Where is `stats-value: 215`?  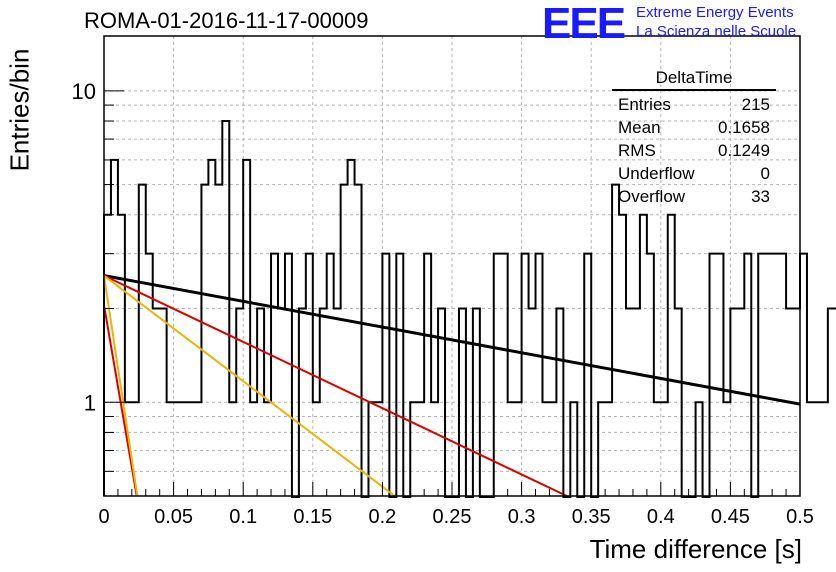 stats-value: 215 is located at coordinates (755, 104).